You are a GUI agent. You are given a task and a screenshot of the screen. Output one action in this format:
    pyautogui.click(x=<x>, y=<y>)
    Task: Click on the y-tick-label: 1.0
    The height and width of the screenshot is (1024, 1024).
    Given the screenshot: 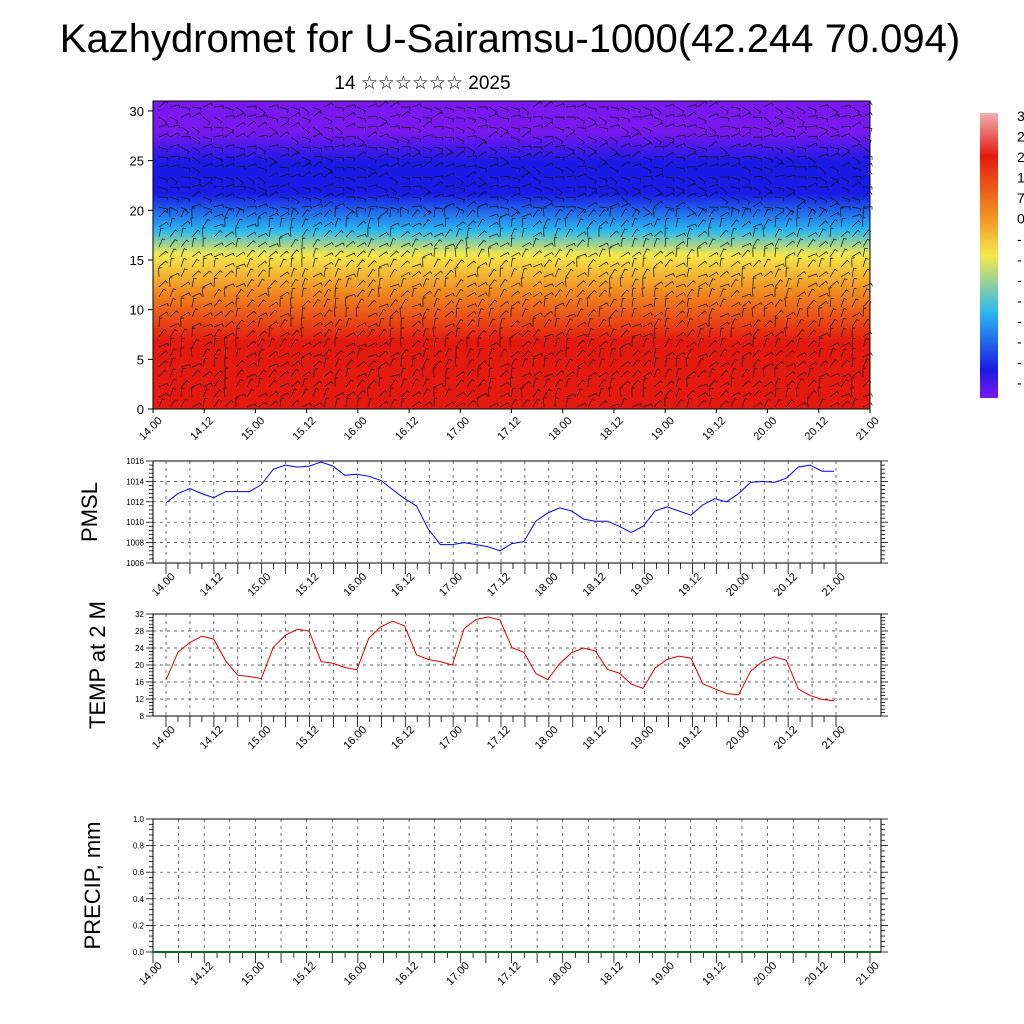 What is the action you would take?
    pyautogui.click(x=139, y=819)
    